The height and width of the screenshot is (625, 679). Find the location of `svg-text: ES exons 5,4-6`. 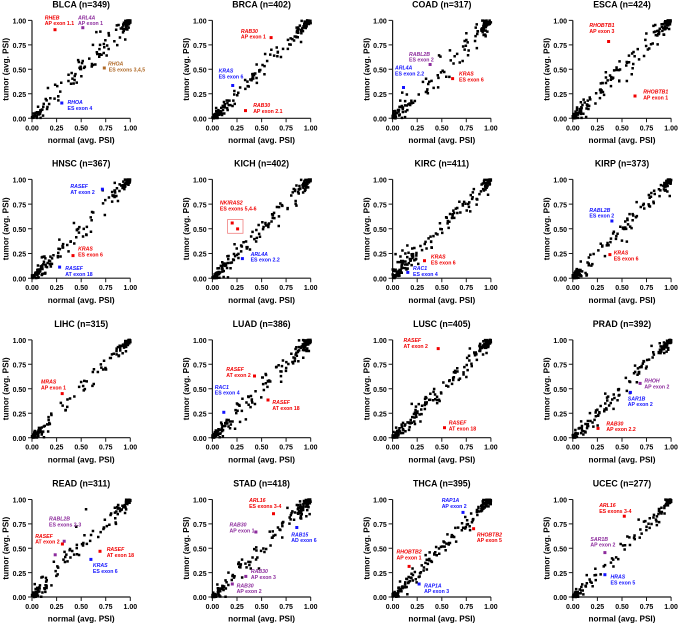

svg-text: ES exons 5,4-6 is located at coordinates (238, 210).